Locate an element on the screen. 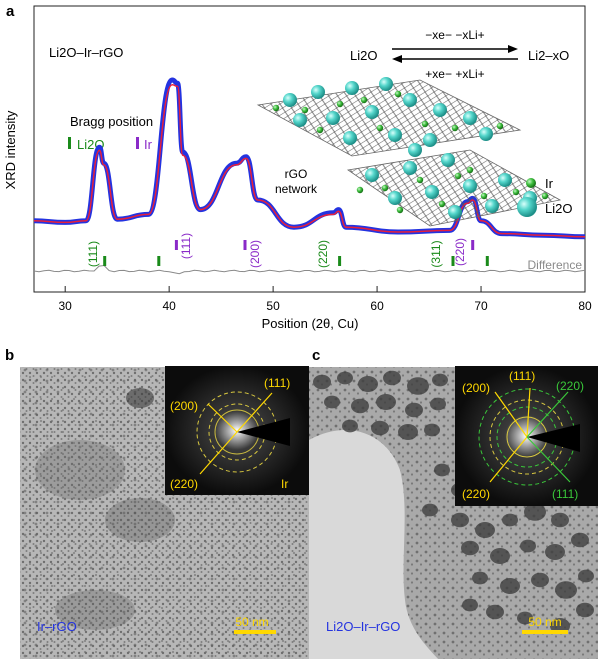  x-tick-label: 80 is located at coordinates (585, 306).